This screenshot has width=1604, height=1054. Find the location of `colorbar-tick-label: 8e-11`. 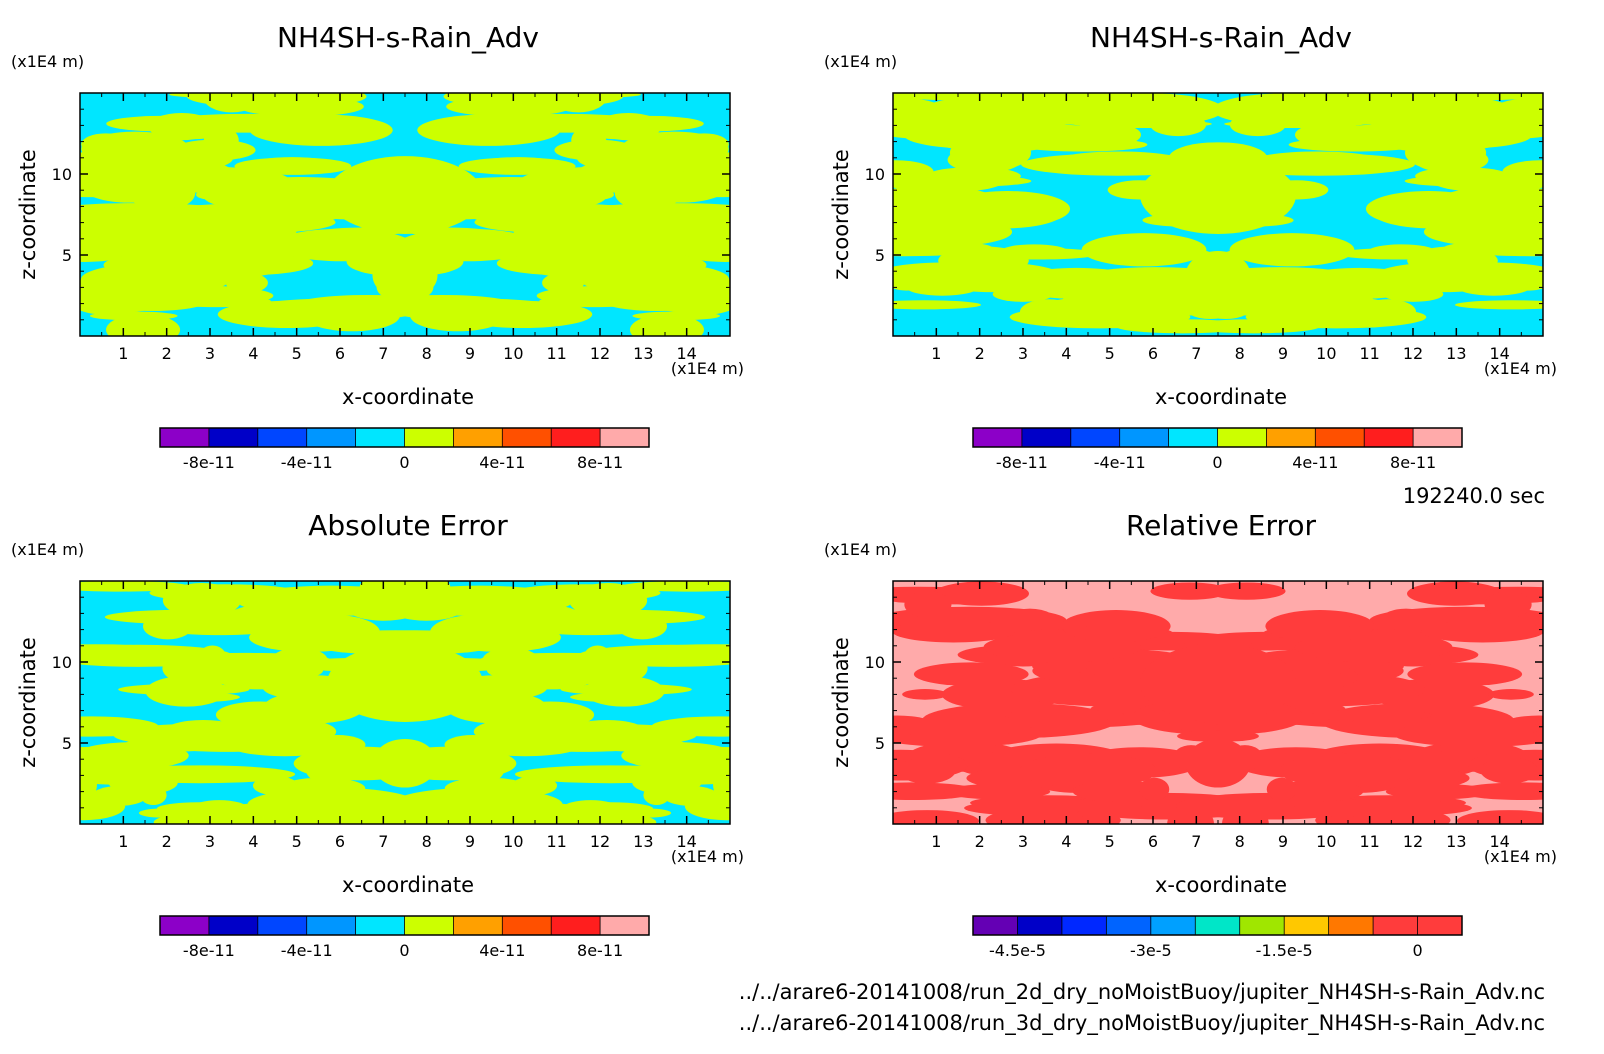

colorbar-tick-label: 8e-11 is located at coordinates (600, 462).